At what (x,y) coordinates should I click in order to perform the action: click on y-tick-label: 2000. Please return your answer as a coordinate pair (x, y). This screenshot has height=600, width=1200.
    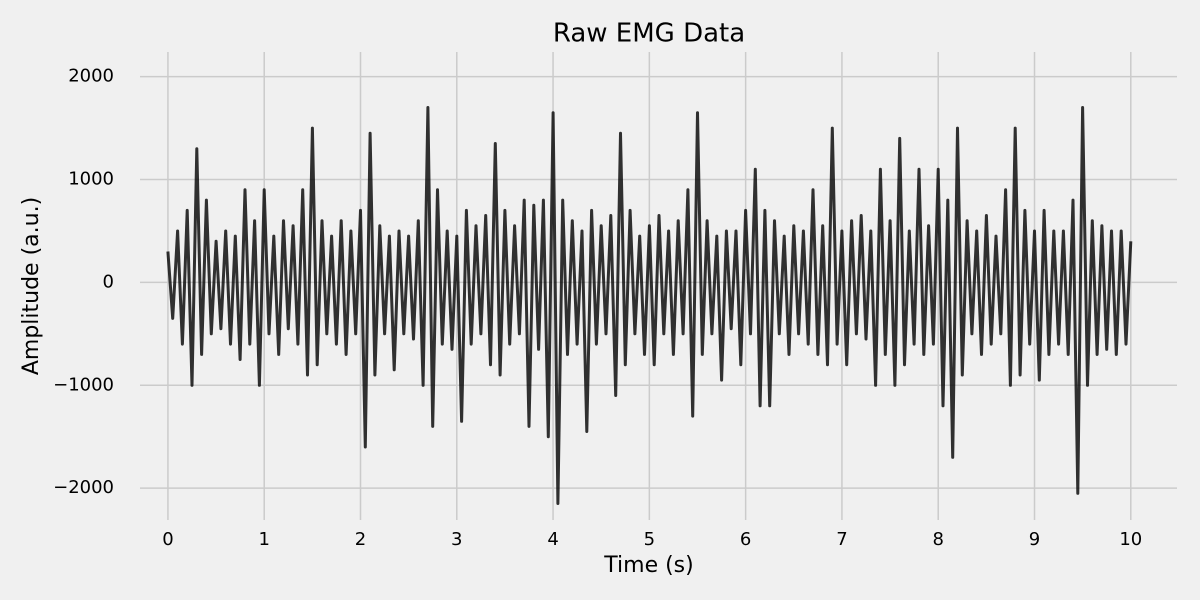
    Looking at the image, I should click on (91, 76).